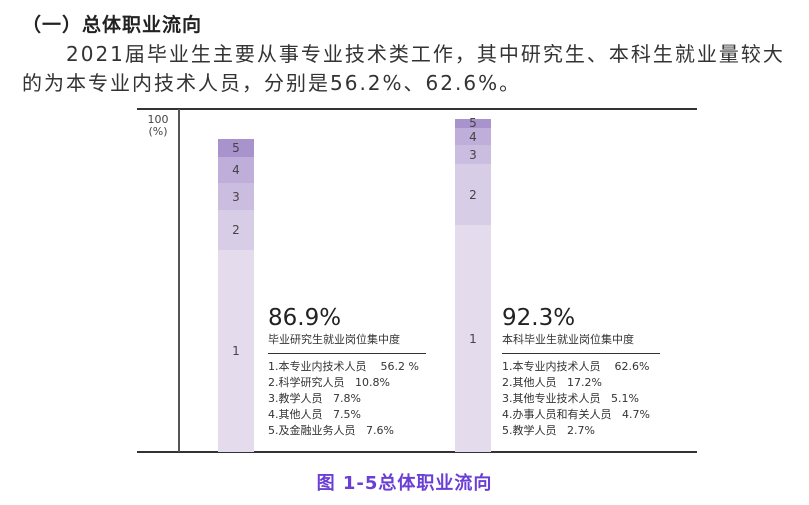 Image resolution: width=809 pixels, height=505 pixels. What do you see at coordinates (576, 366) in the screenshot?
I see `legend-item: 1.本专业内技术人员 62.6%` at bounding box center [576, 366].